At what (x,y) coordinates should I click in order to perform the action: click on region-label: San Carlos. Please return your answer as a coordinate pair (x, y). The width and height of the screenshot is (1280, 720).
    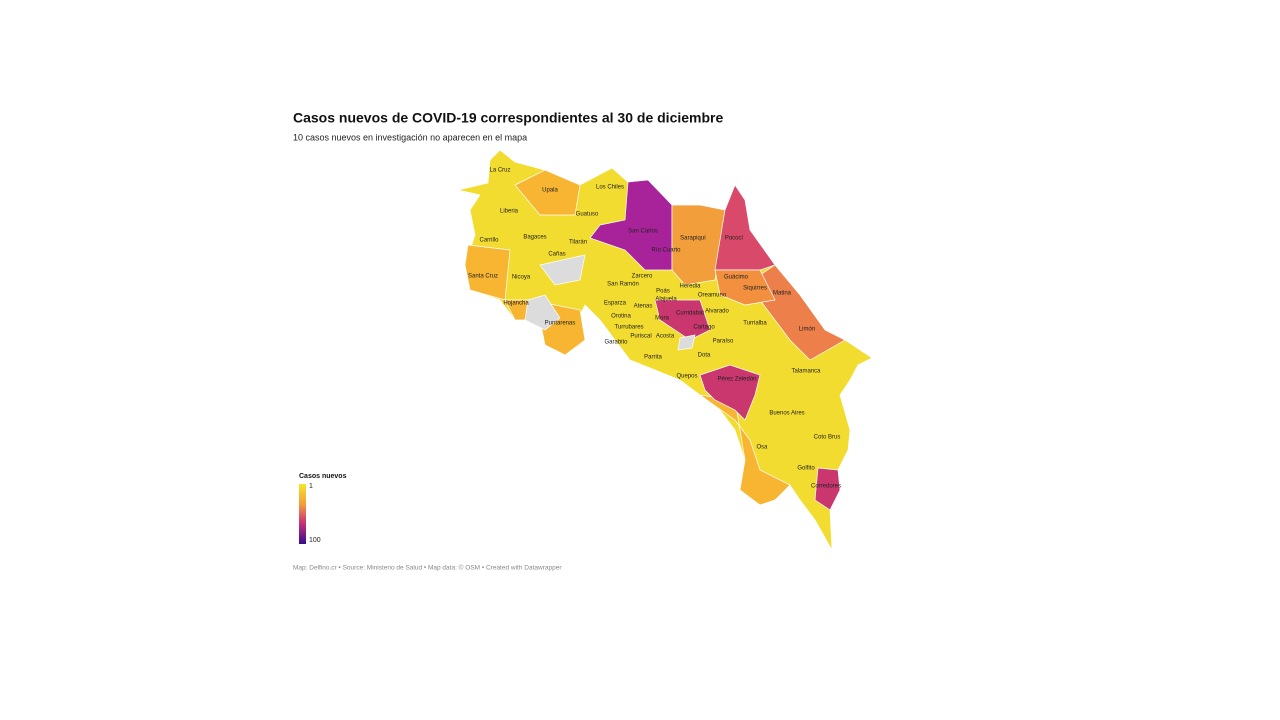
    Looking at the image, I should click on (643, 232).